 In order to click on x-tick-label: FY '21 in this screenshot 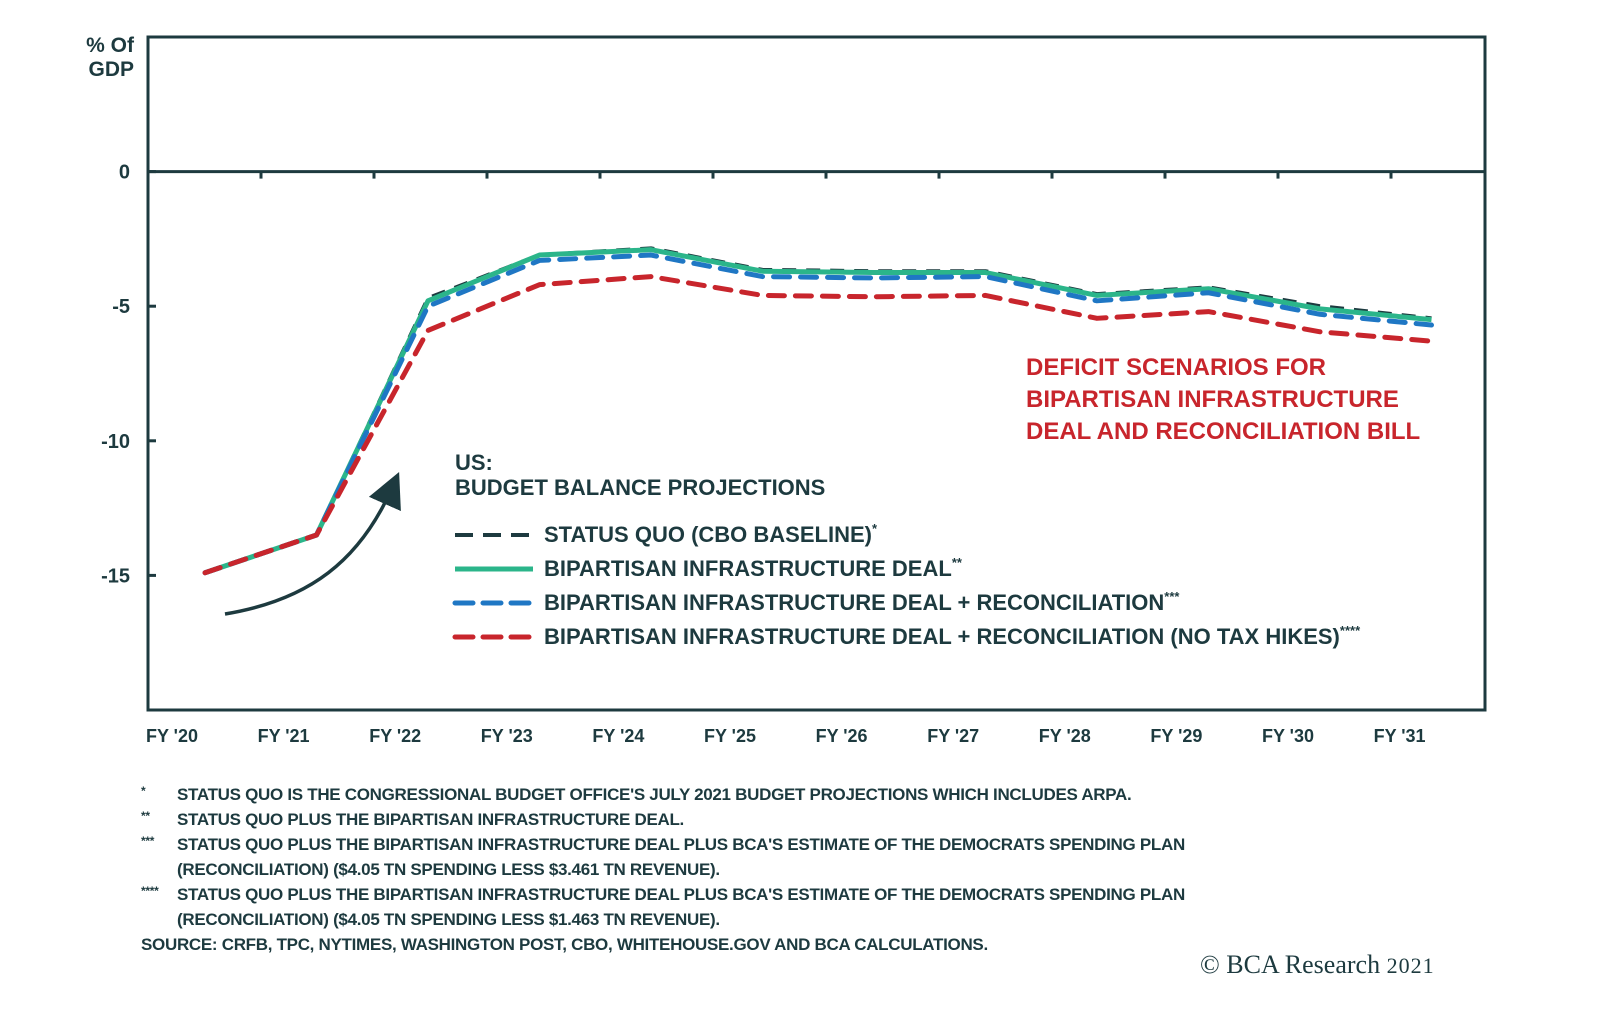, I will do `click(284, 736)`.